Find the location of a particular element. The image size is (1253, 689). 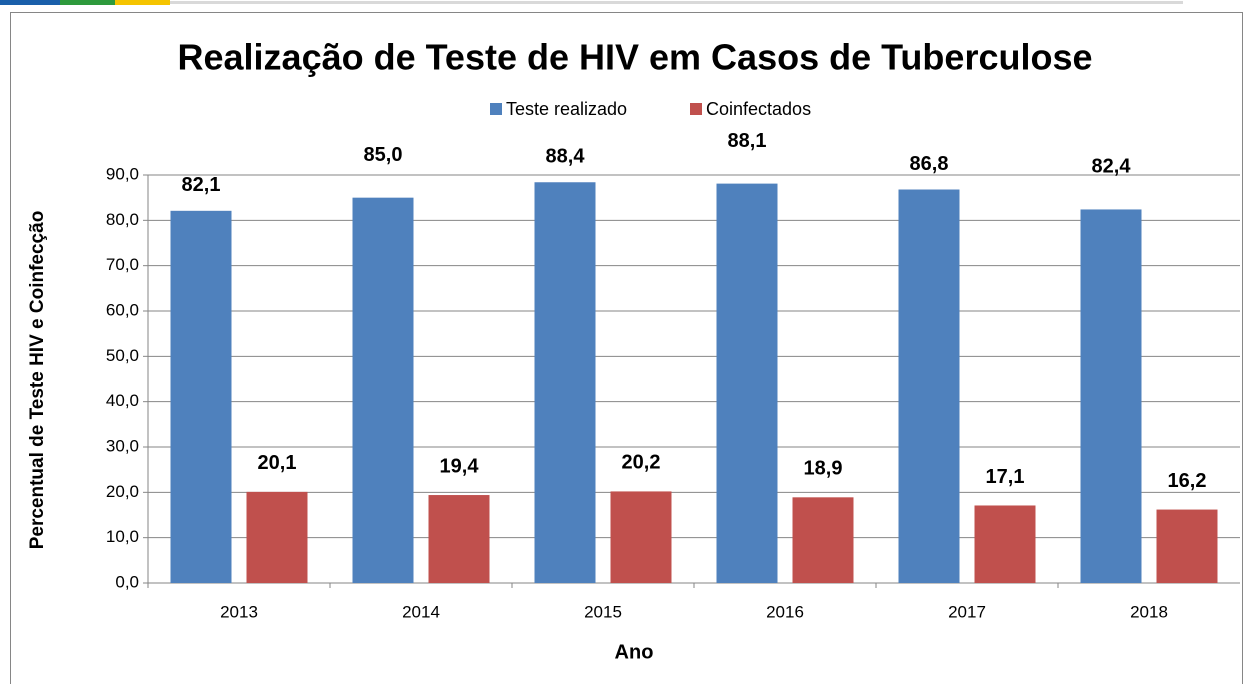

y-axis-title: Percentual de Teste HIV e Coinfecção is located at coordinates (37, 380).